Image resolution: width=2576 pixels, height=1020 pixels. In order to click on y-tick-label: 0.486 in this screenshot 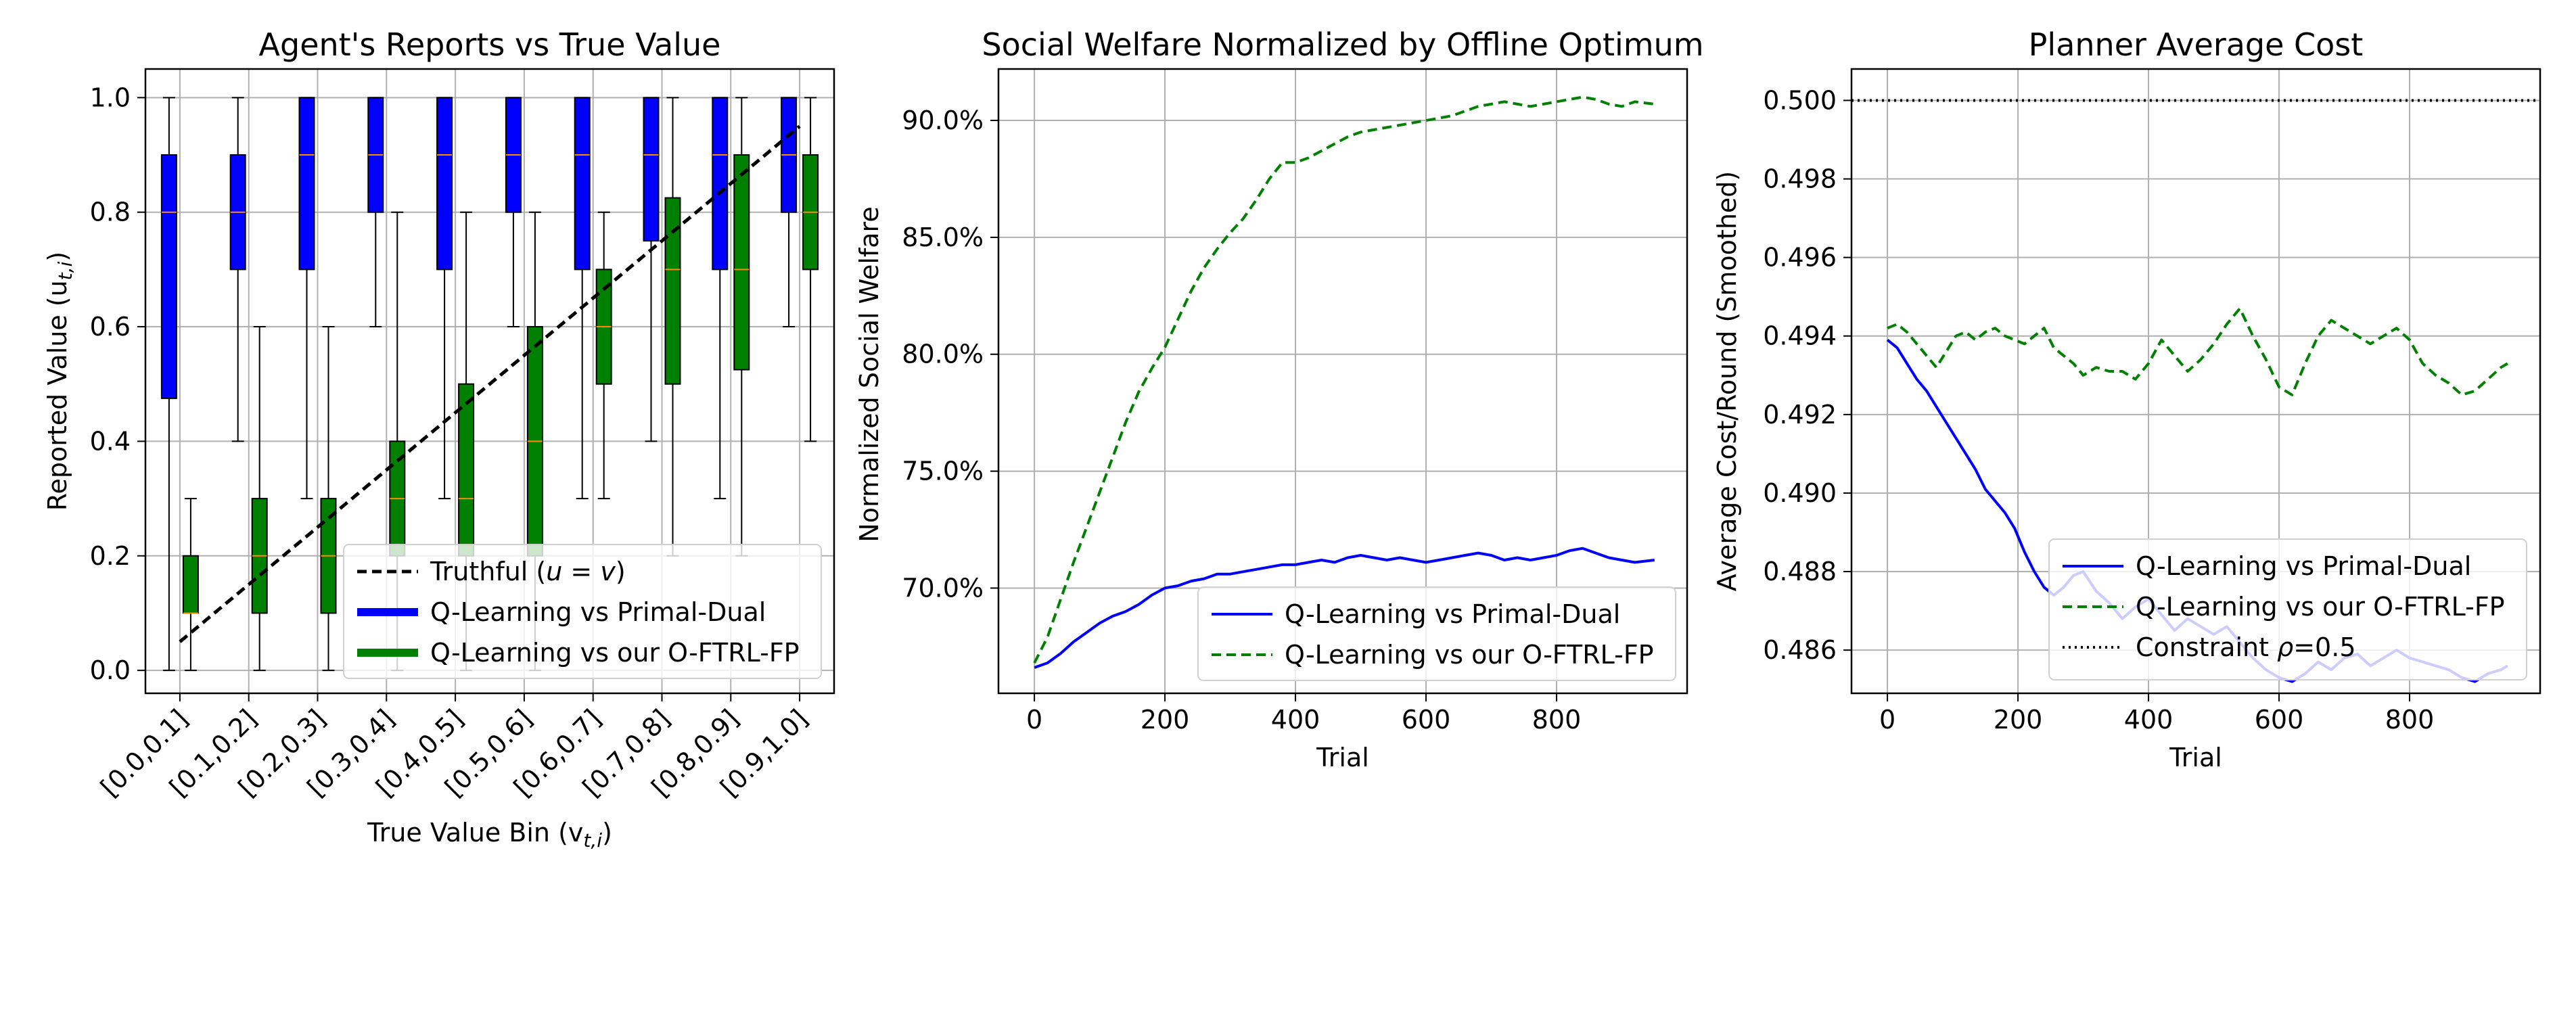, I will do `click(1800, 650)`.